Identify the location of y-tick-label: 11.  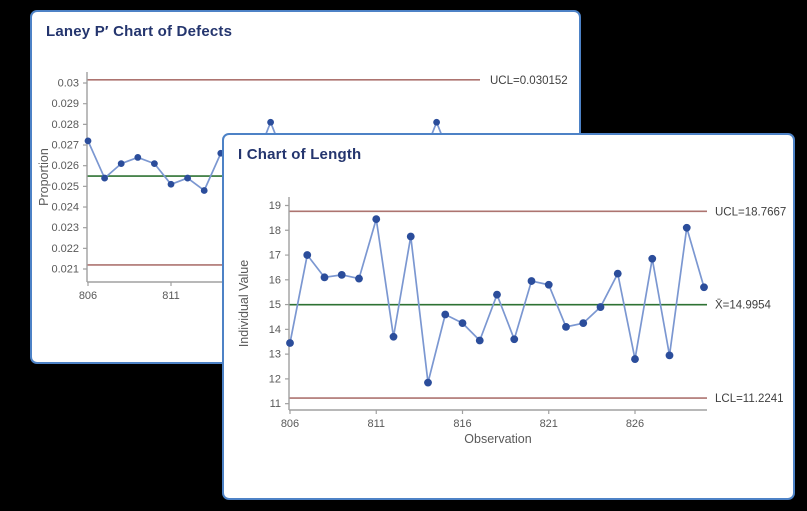
(275, 404).